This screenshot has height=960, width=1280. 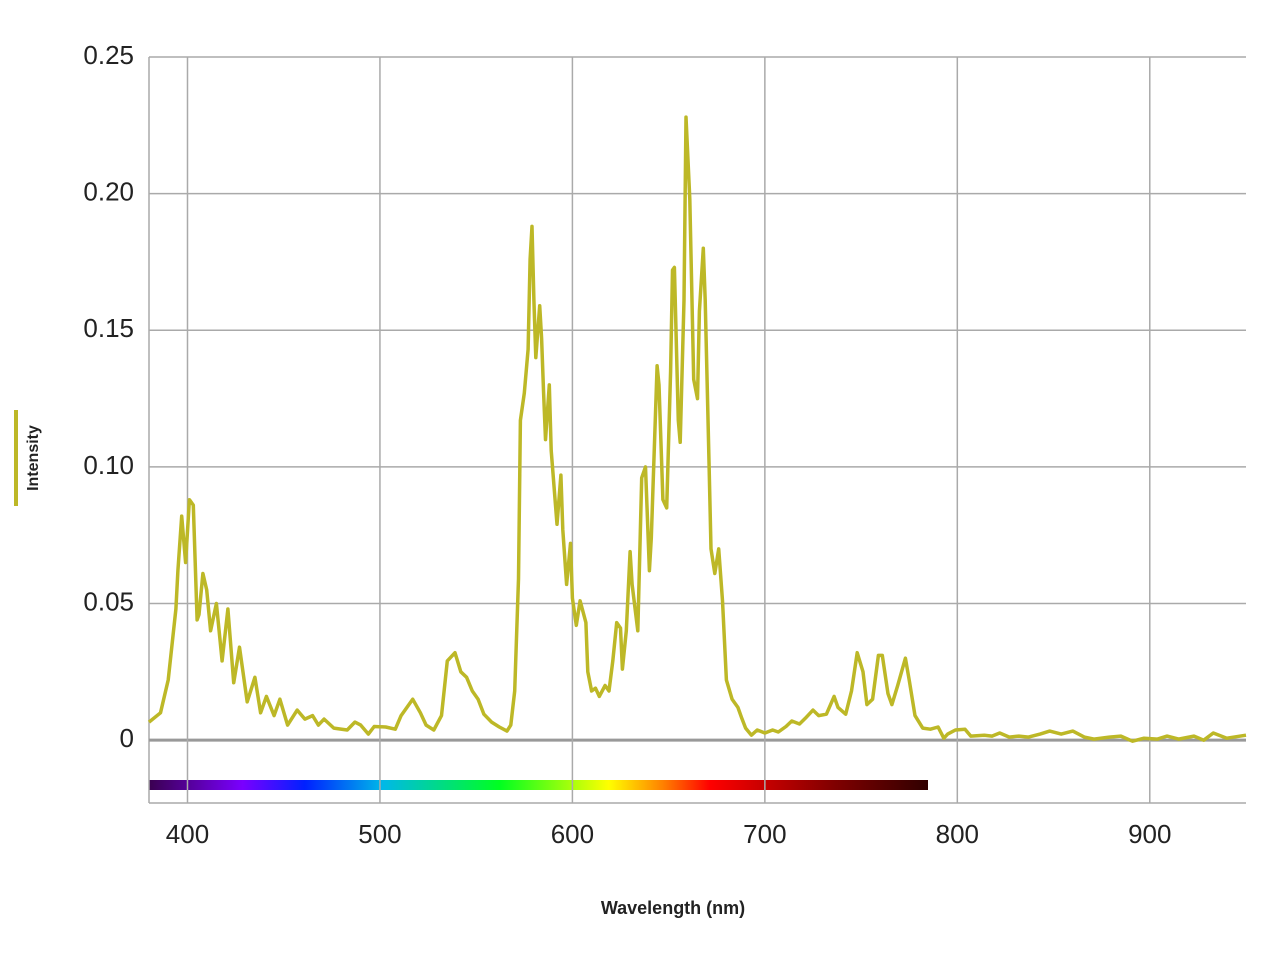 What do you see at coordinates (108, 601) in the screenshot?
I see `y-tick-label: 0.05` at bounding box center [108, 601].